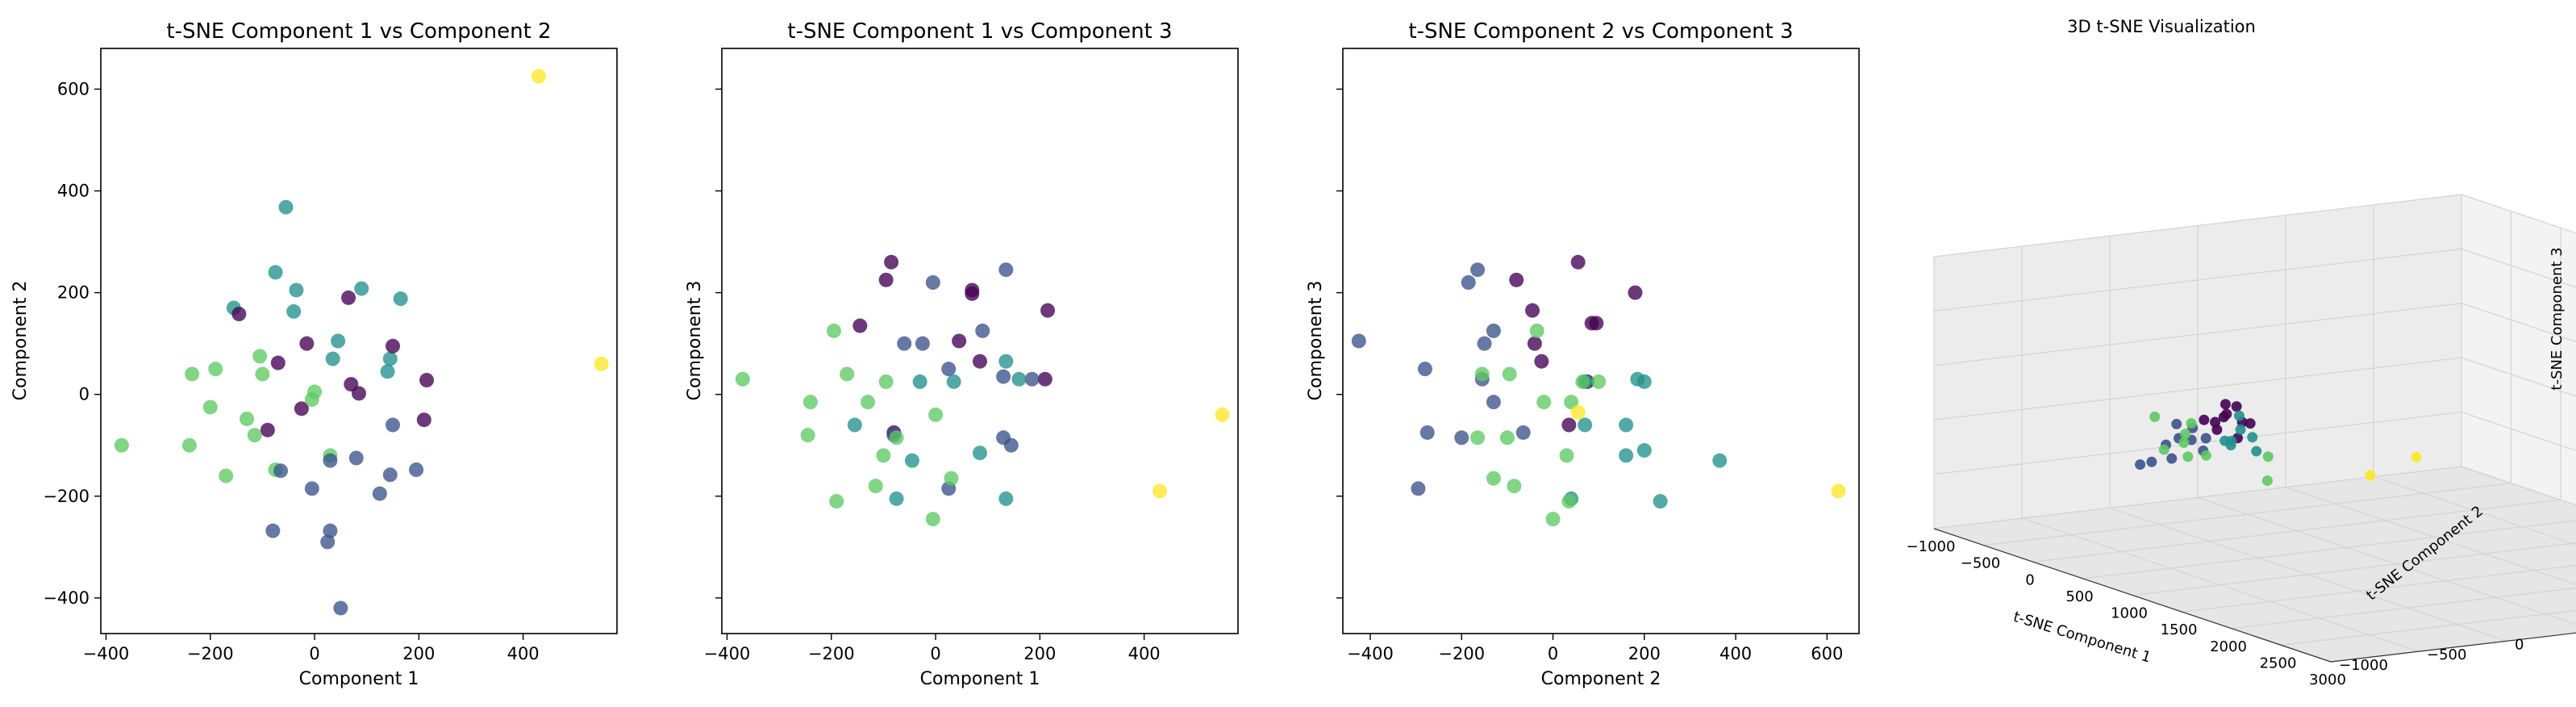  Describe the element at coordinates (361, 342) in the screenshot. I see `panel-1-points` at that location.